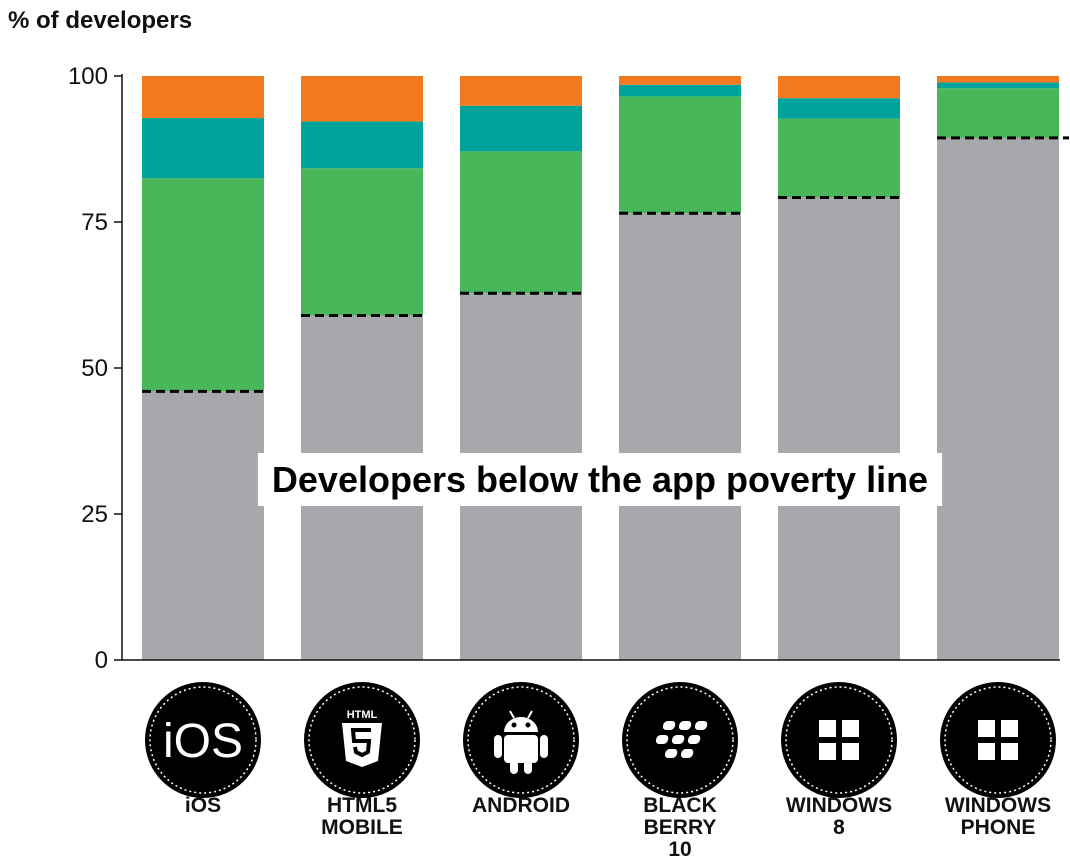  What do you see at coordinates (362, 827) in the screenshot?
I see `category-label: MOBILE` at bounding box center [362, 827].